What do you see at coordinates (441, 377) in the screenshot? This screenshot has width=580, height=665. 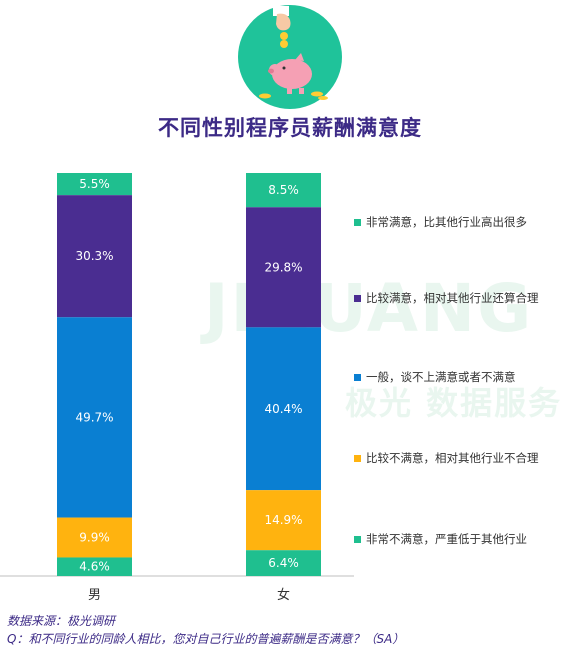 I see `legend-label: 一般，谈不上满意或者不满意` at bounding box center [441, 377].